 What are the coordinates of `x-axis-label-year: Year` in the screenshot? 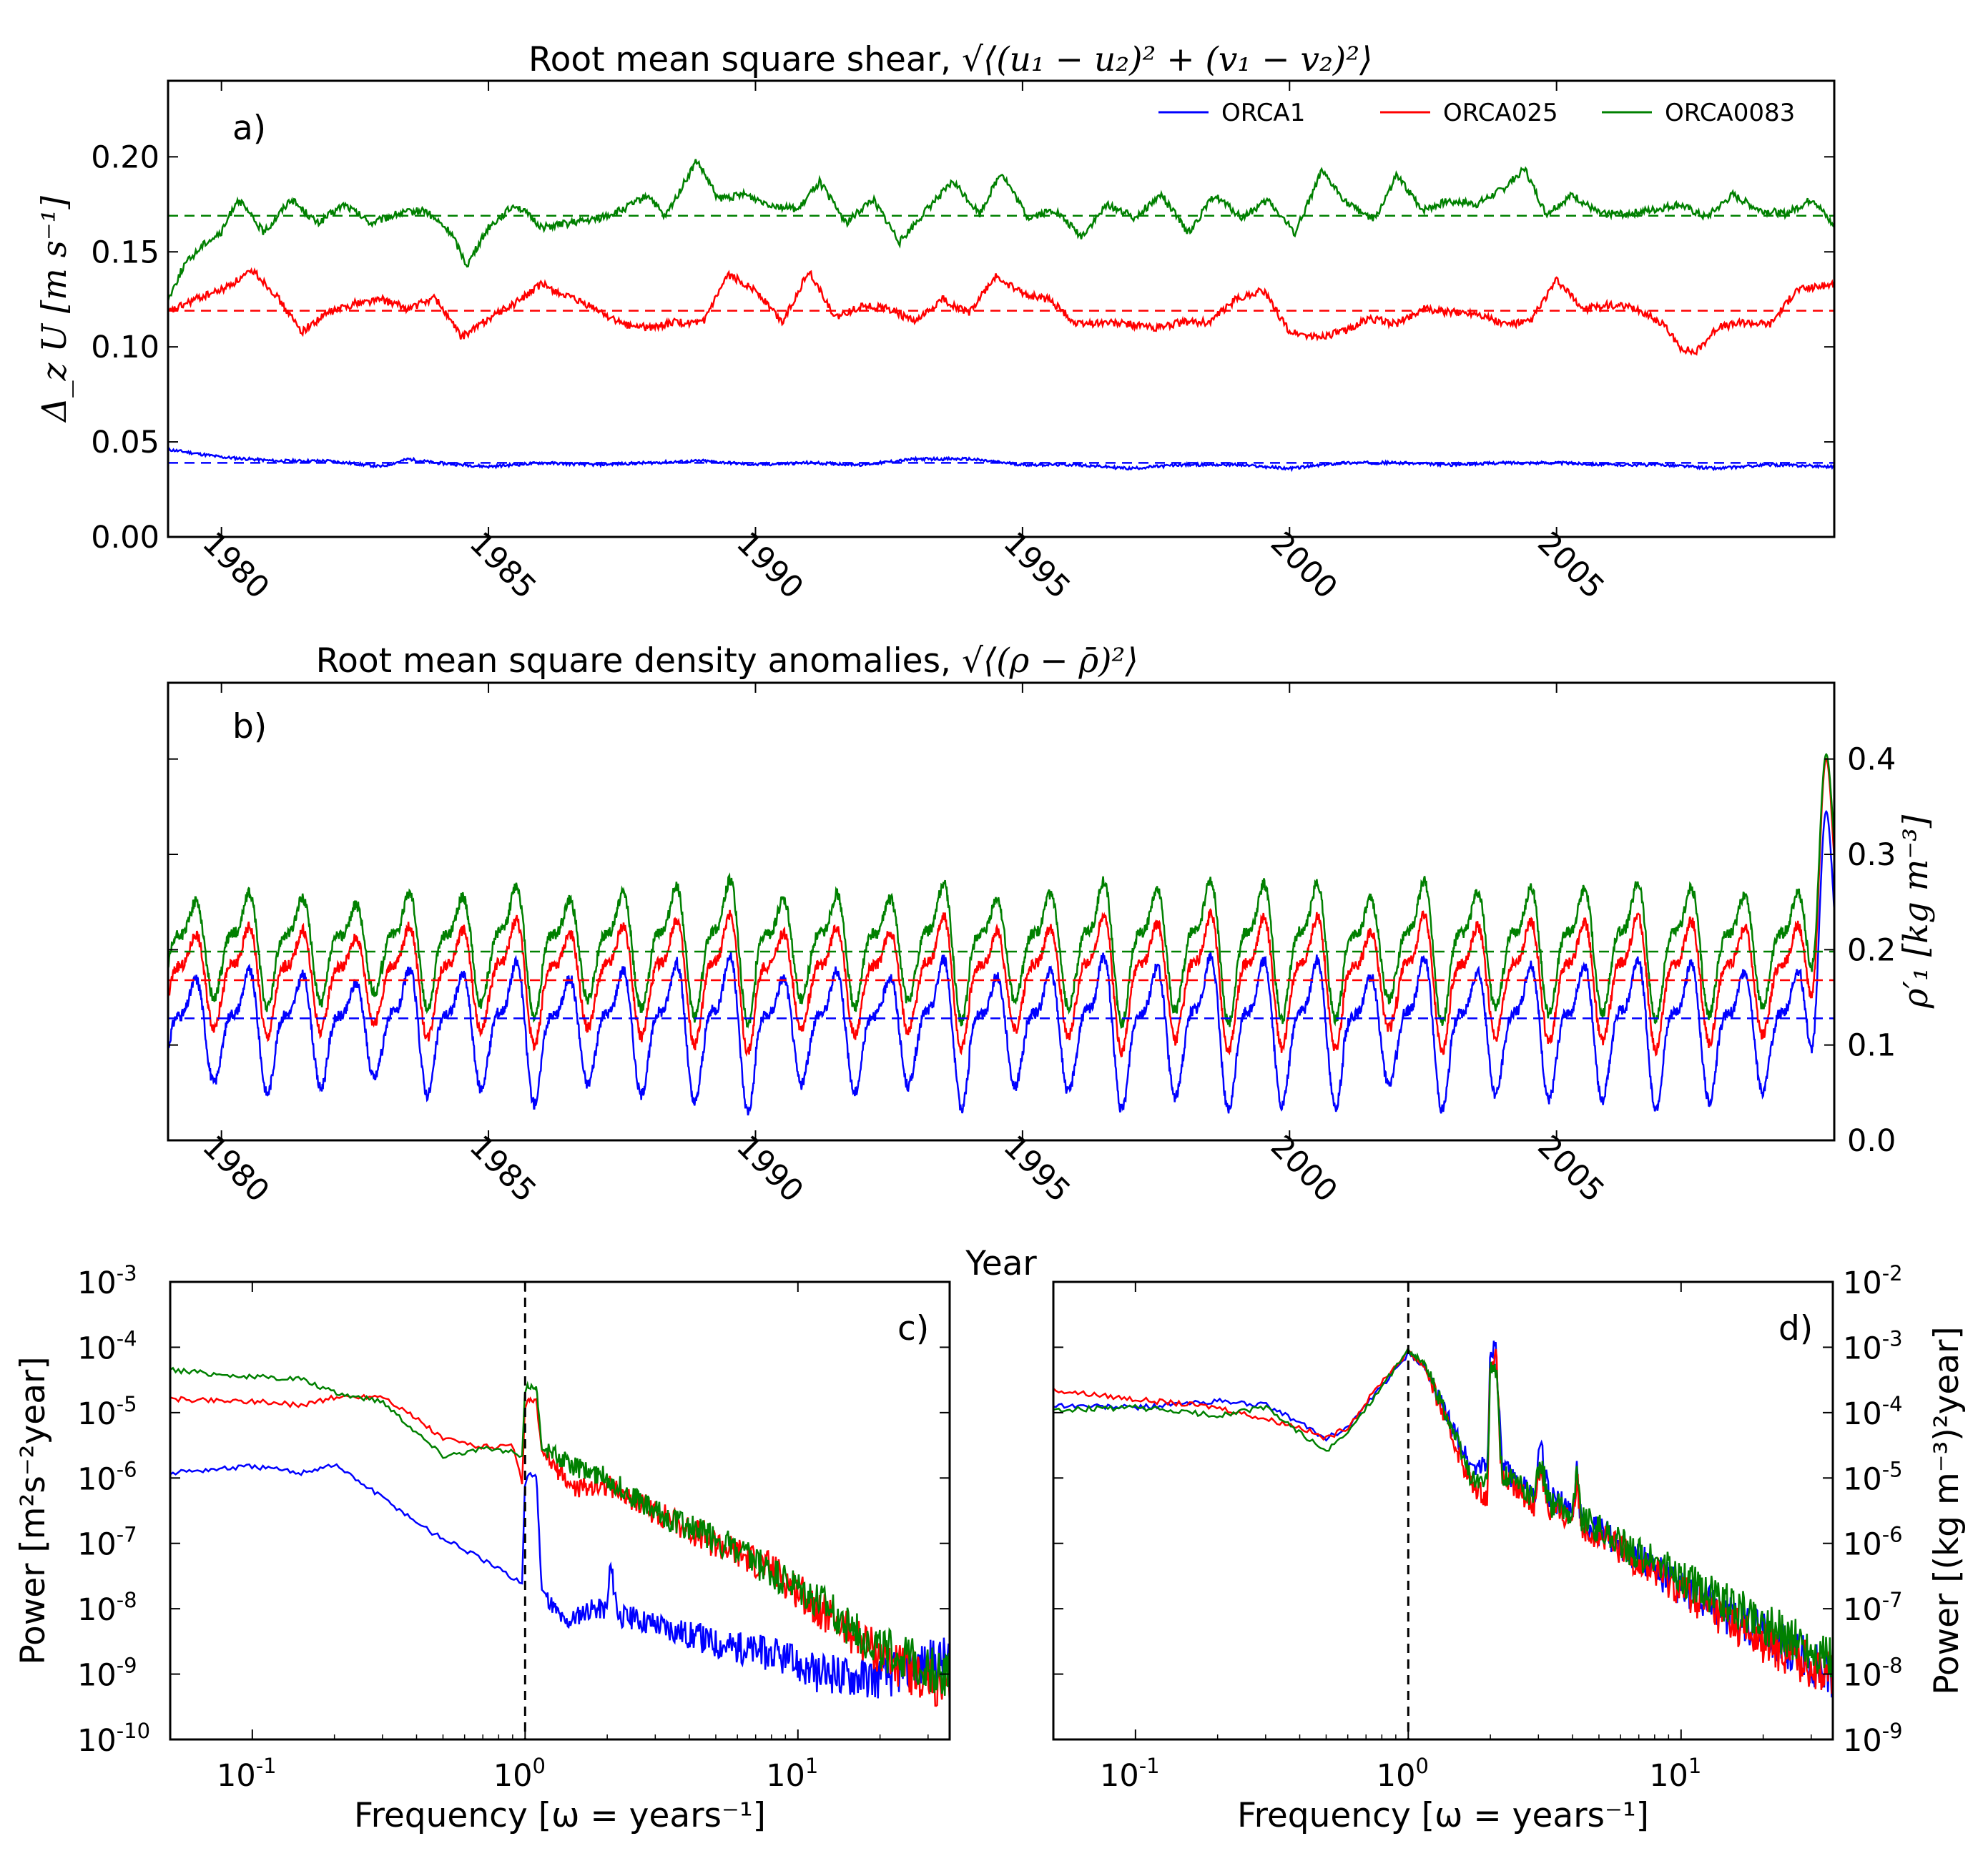 It's located at (1001, 1263).